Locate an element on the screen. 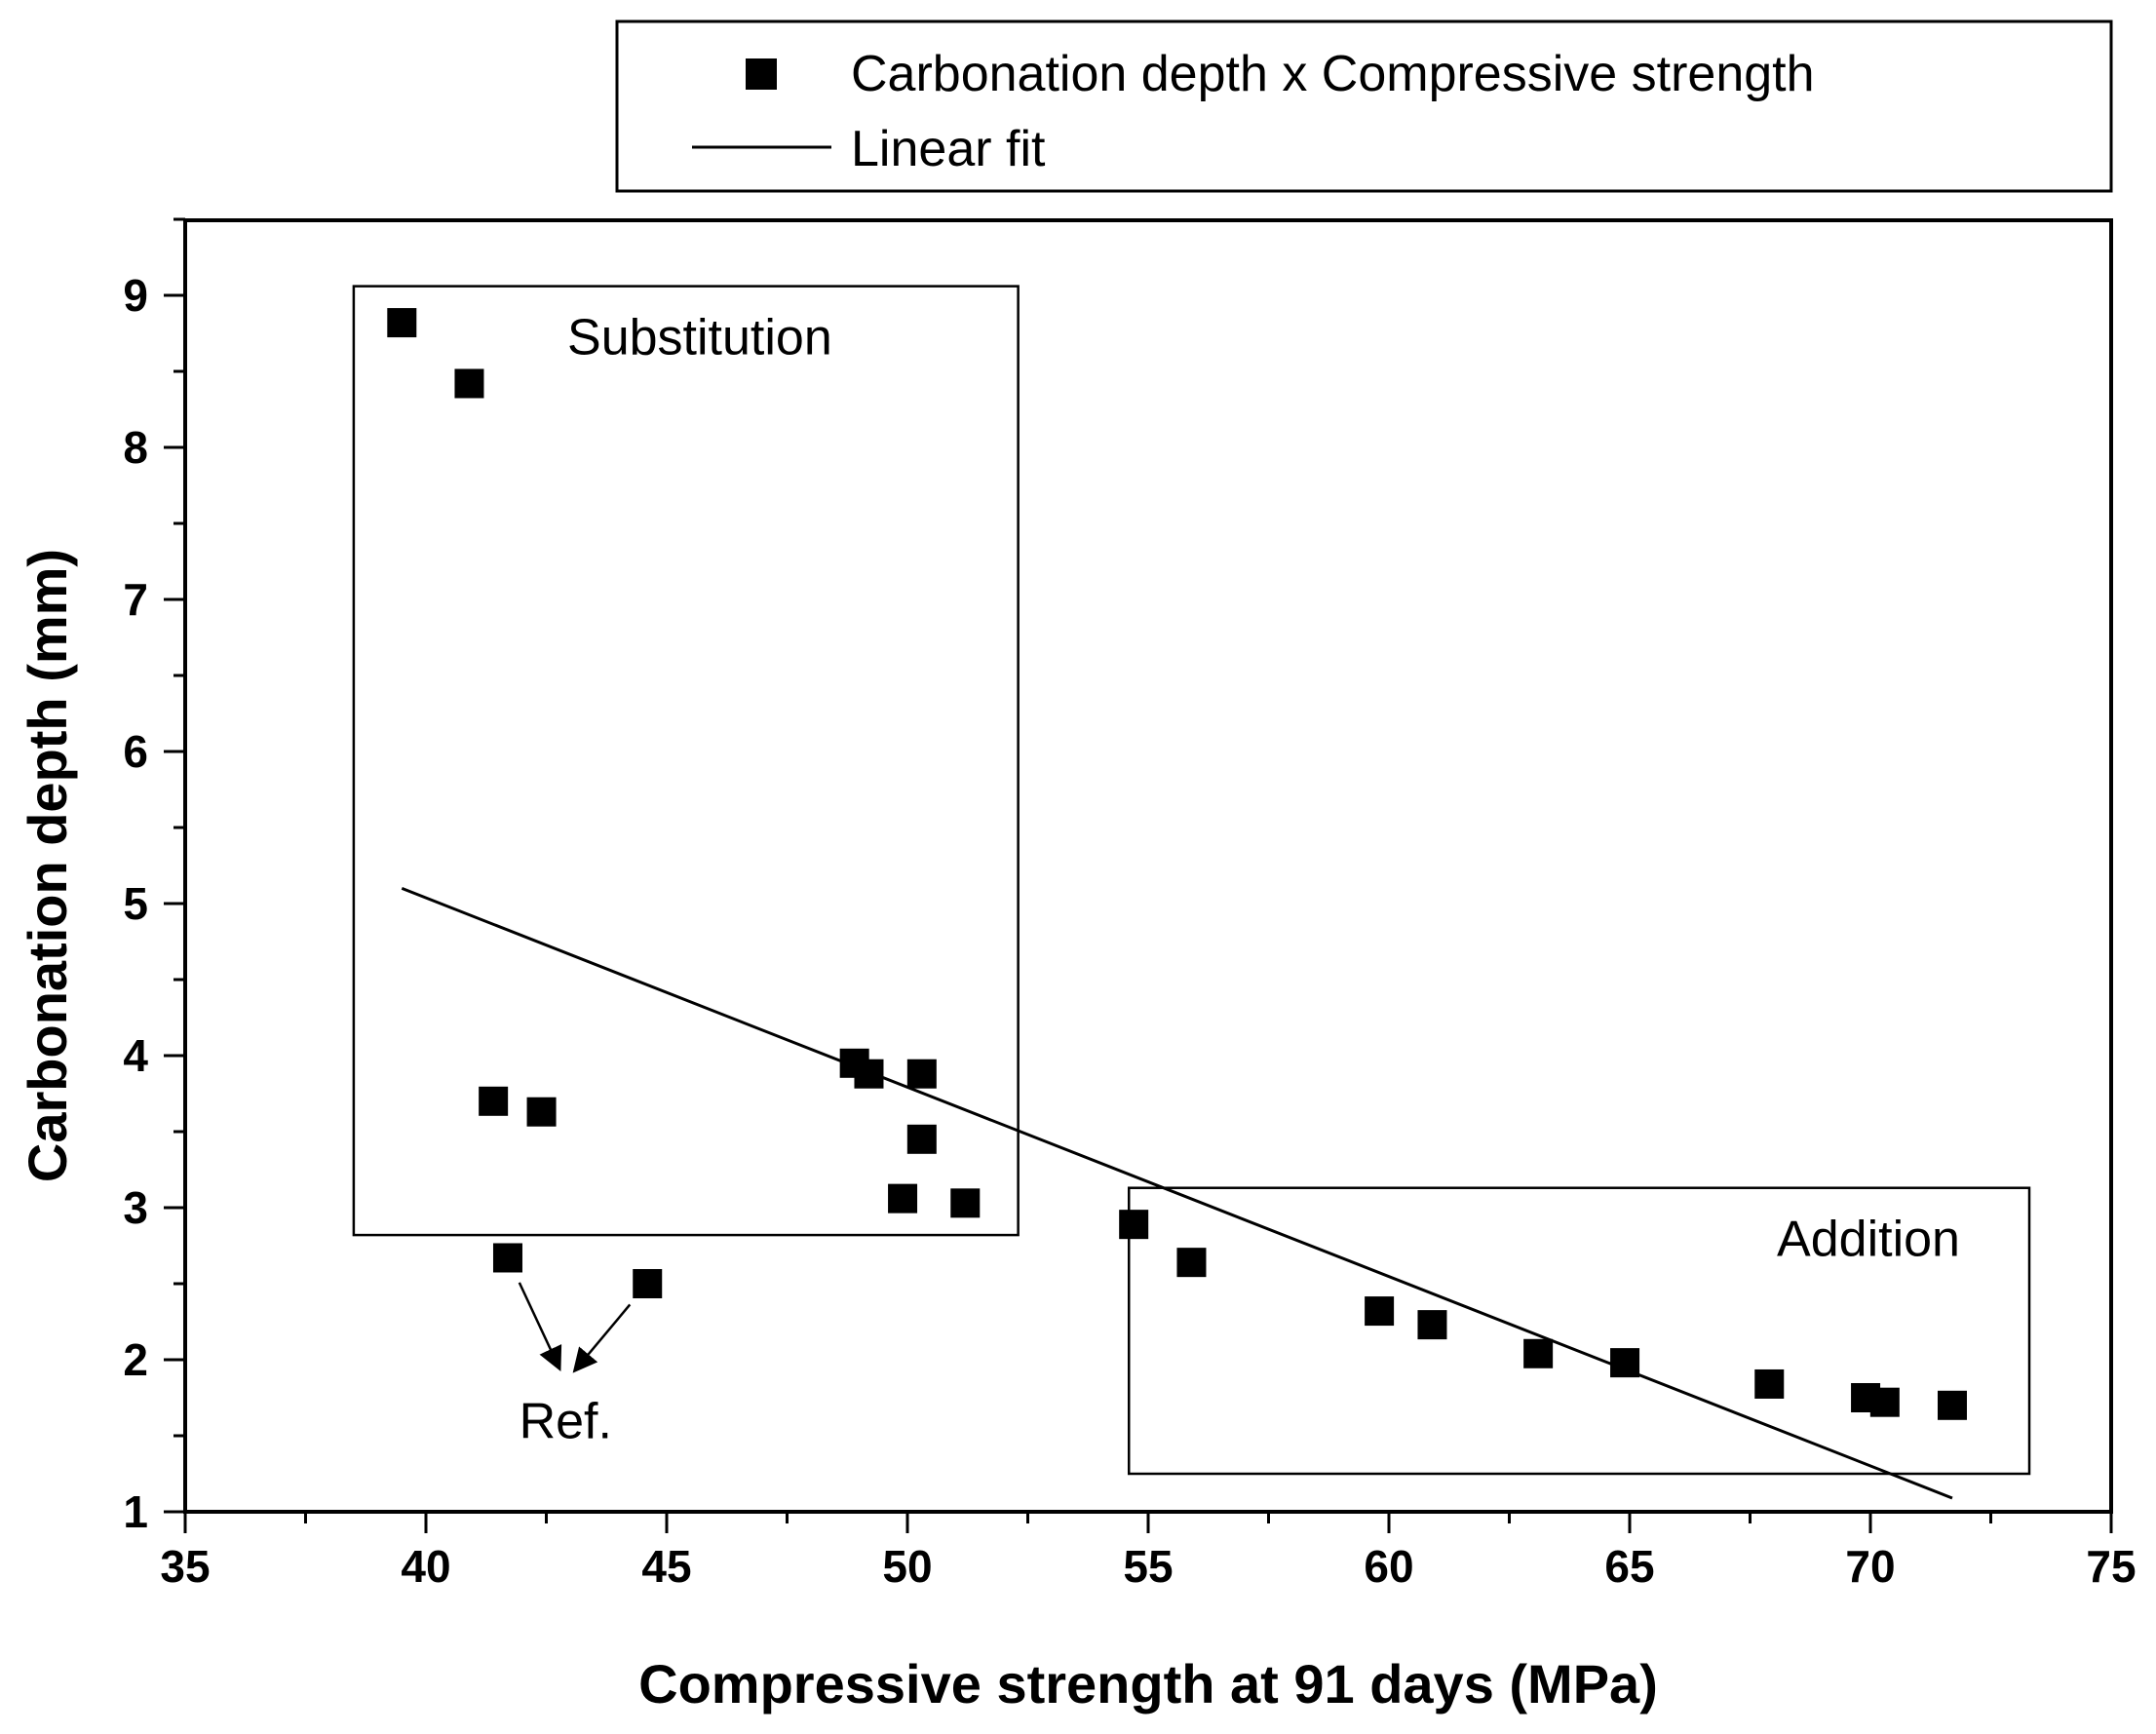 The height and width of the screenshot is (1734, 2156). y-tick-label: 1 is located at coordinates (135, 1512).